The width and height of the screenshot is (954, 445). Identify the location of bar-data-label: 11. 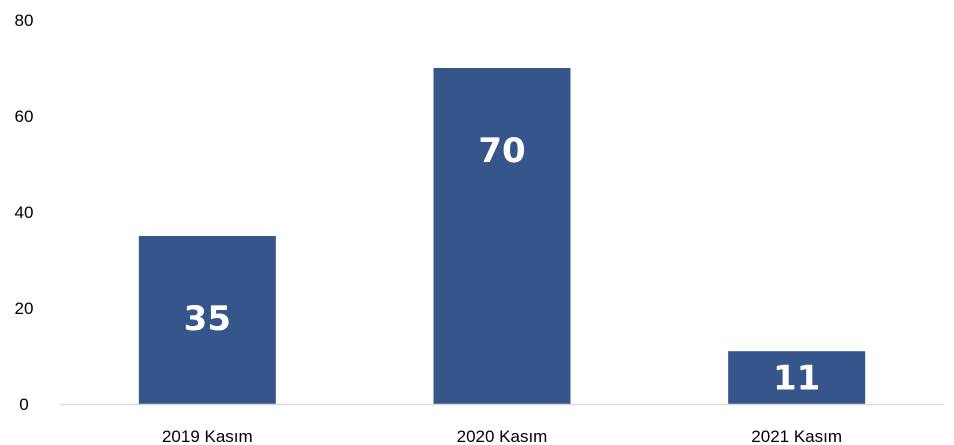
(796, 379).